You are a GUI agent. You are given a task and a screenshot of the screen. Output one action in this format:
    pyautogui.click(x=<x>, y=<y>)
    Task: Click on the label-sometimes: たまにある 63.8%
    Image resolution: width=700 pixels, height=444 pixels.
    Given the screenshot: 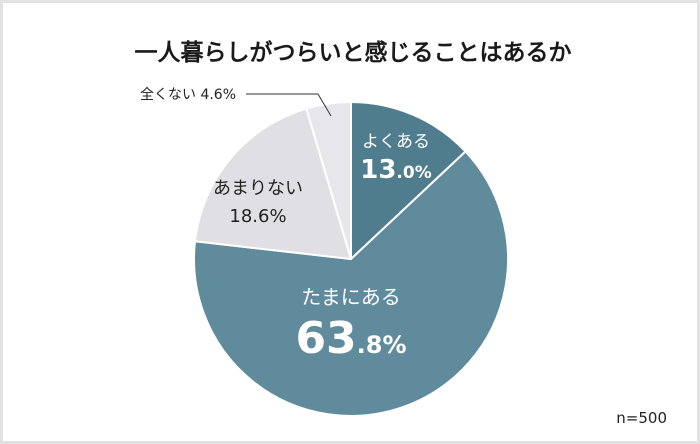 What is the action you would take?
    pyautogui.click(x=350, y=328)
    